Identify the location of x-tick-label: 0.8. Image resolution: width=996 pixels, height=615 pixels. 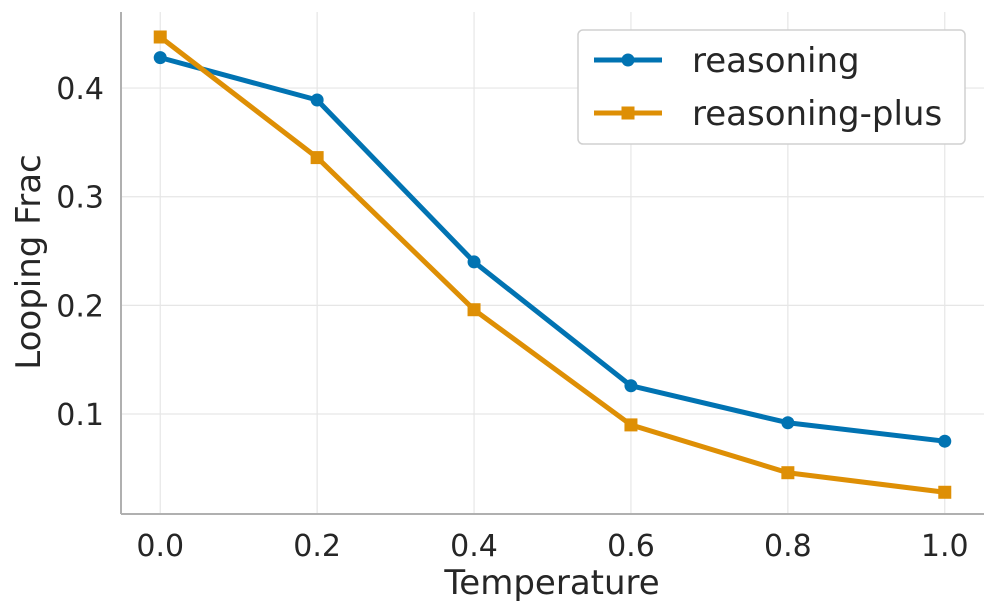
(788, 546).